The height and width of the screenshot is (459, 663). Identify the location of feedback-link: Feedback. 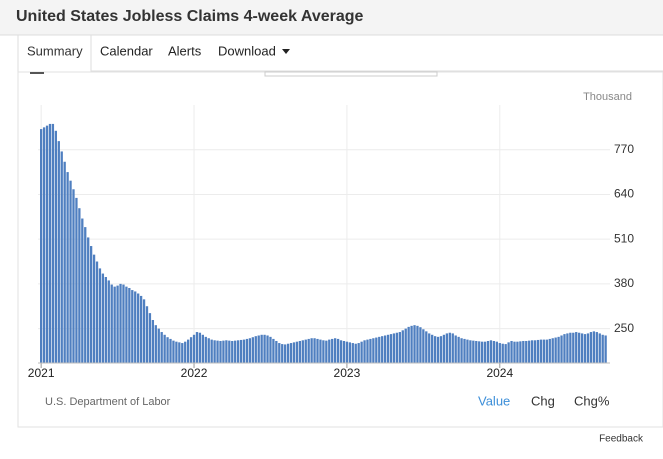
(621, 439).